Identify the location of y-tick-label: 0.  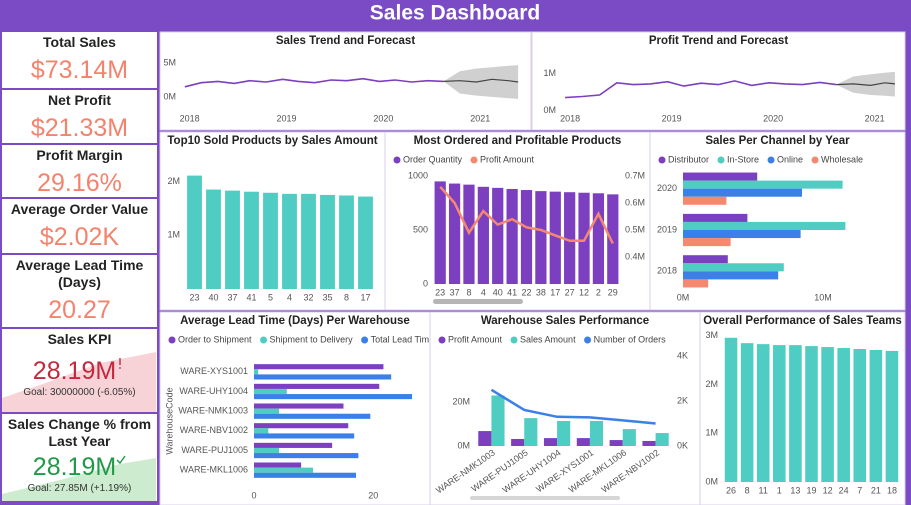
(425, 283).